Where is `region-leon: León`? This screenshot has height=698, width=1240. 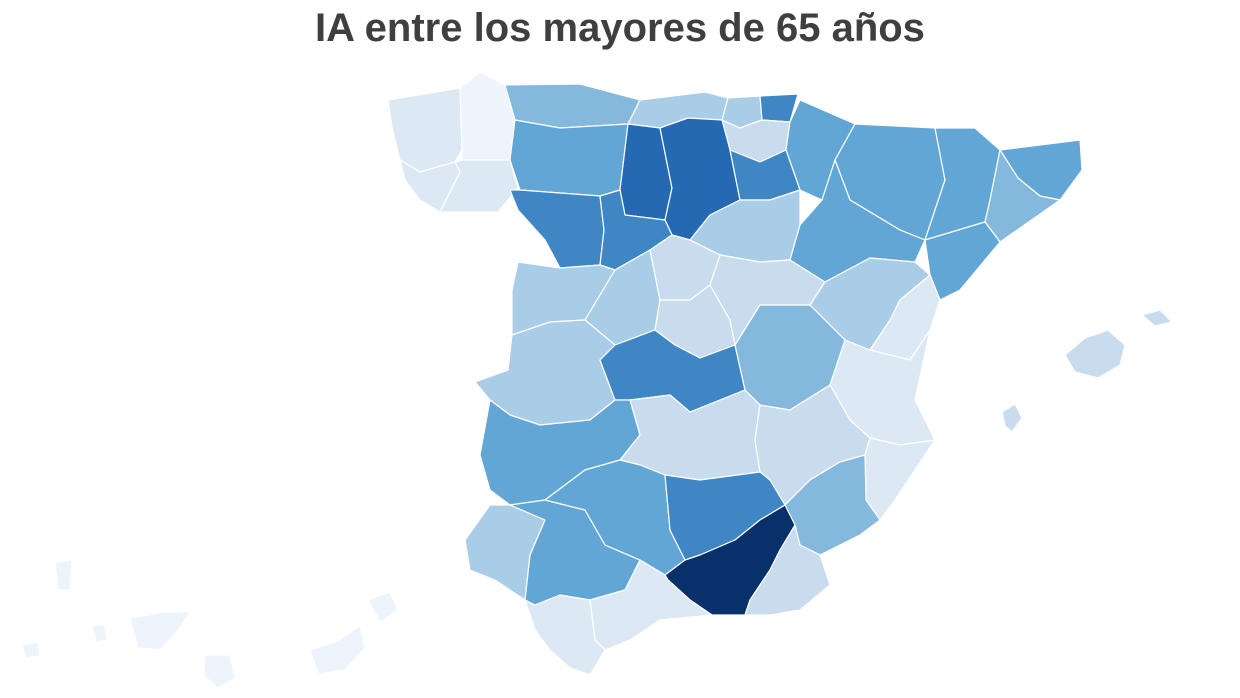
region-leon: León is located at coordinates (569, 158).